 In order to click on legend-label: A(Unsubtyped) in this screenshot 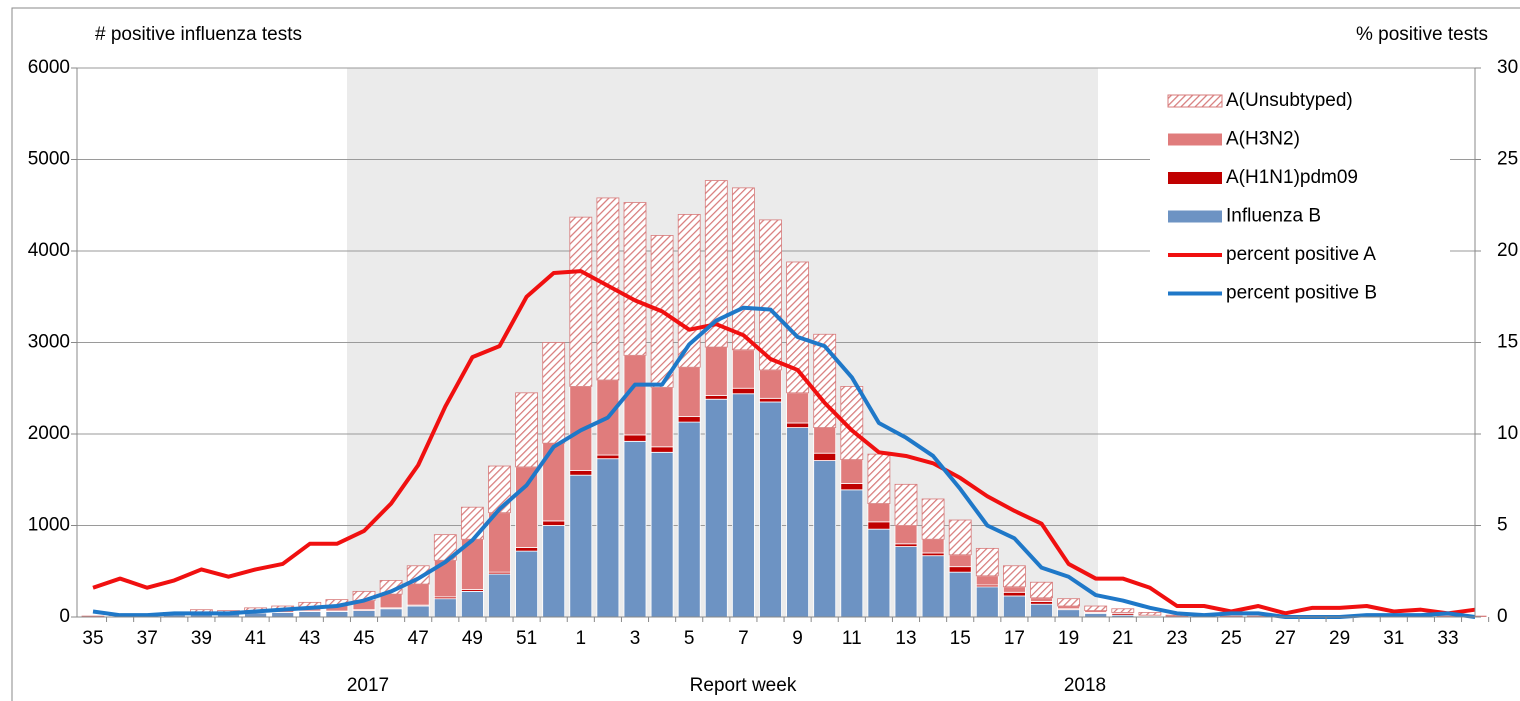, I will do `click(1289, 100)`.